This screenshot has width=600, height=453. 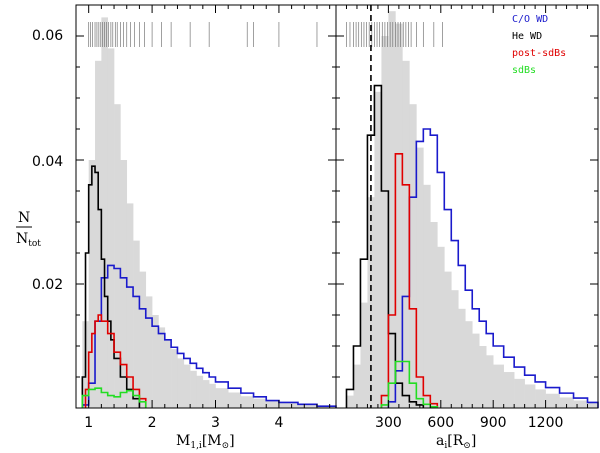 I want to click on x-tick-label: 3, so click(x=215, y=423).